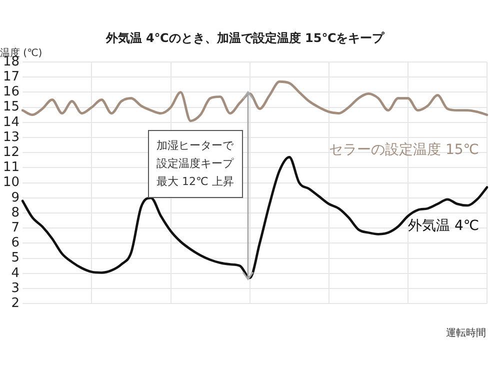  I want to click on y-tick-label: 10, so click(11, 182).